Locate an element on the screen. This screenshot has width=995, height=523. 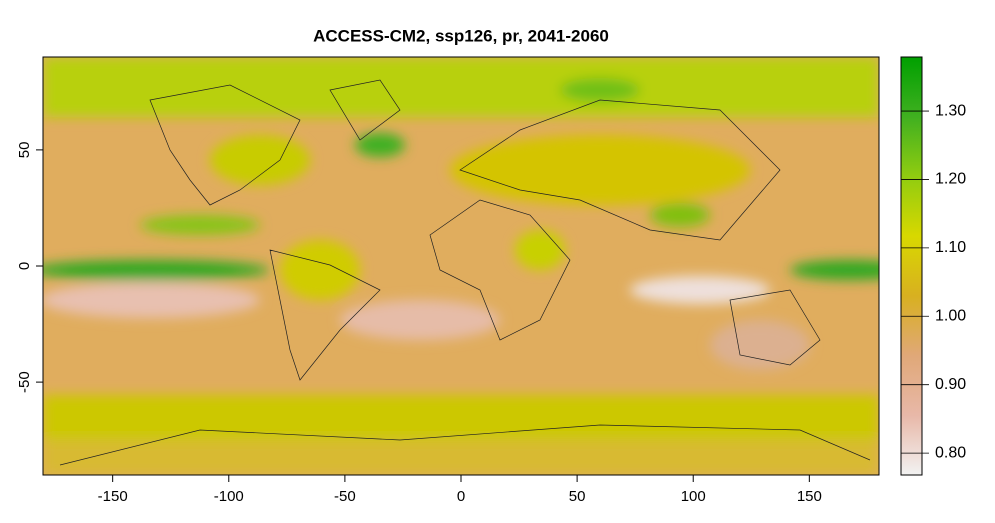
colorbar-tick-label: 1.00 is located at coordinates (950, 316).